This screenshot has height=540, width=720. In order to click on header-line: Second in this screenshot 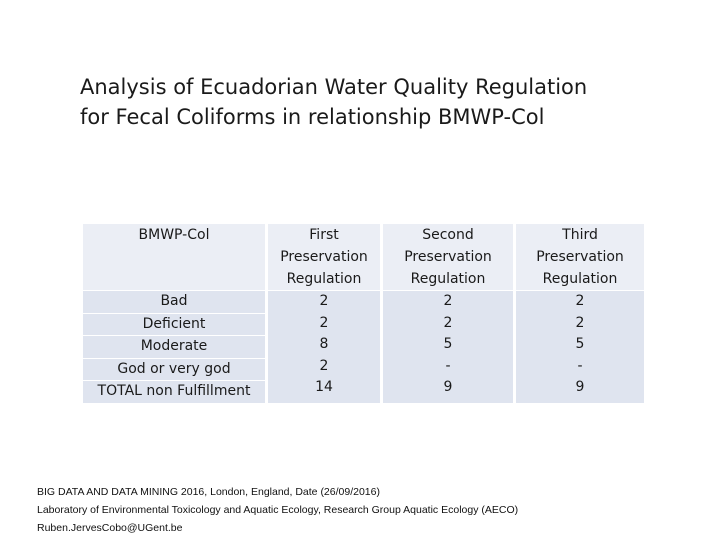, I will do `click(448, 235)`.